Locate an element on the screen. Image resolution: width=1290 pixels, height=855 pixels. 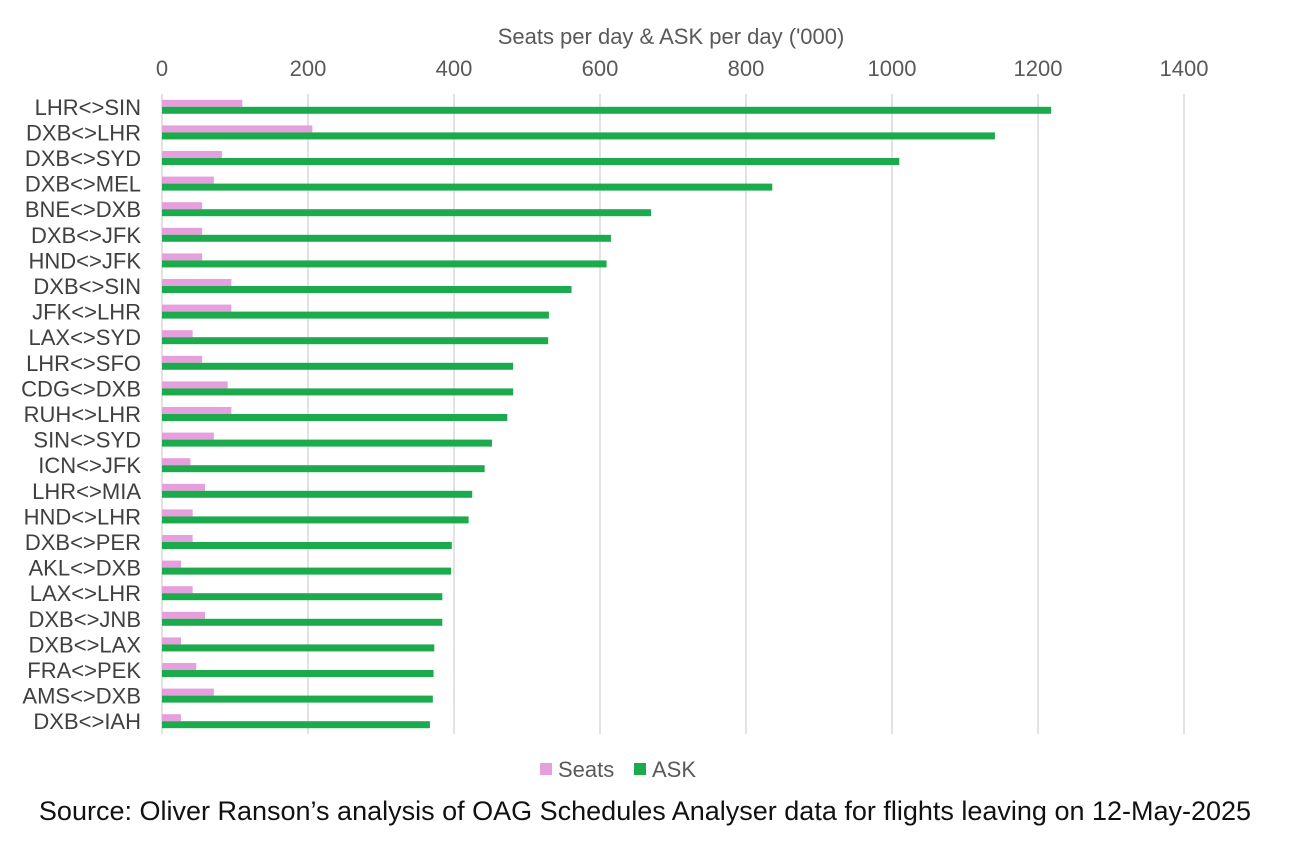
x-axis-tick-labels: 0 200 400 600 800 1000 1200 1400 is located at coordinates (682, 68).